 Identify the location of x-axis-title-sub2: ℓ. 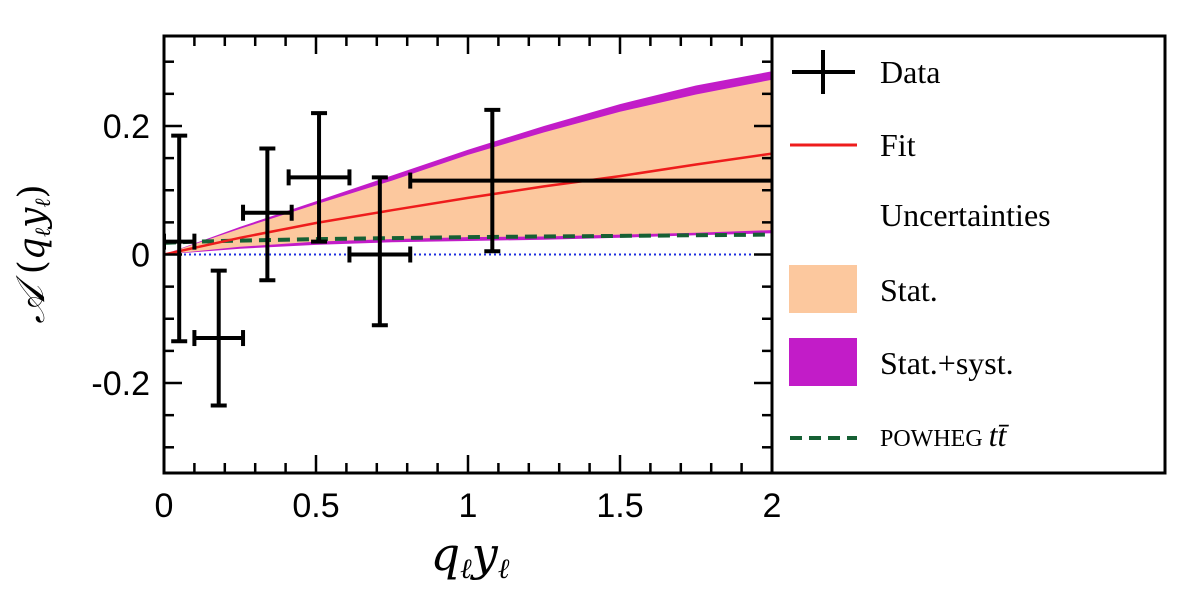
(504, 568).